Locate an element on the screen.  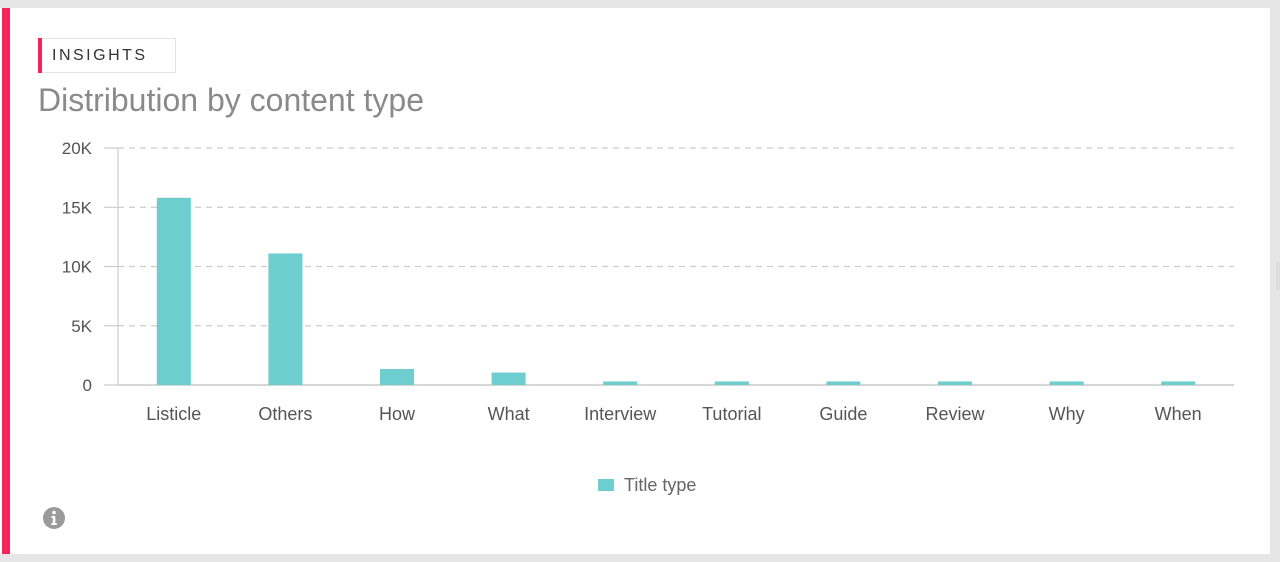
x-tick-label: Why is located at coordinates (1067, 414).